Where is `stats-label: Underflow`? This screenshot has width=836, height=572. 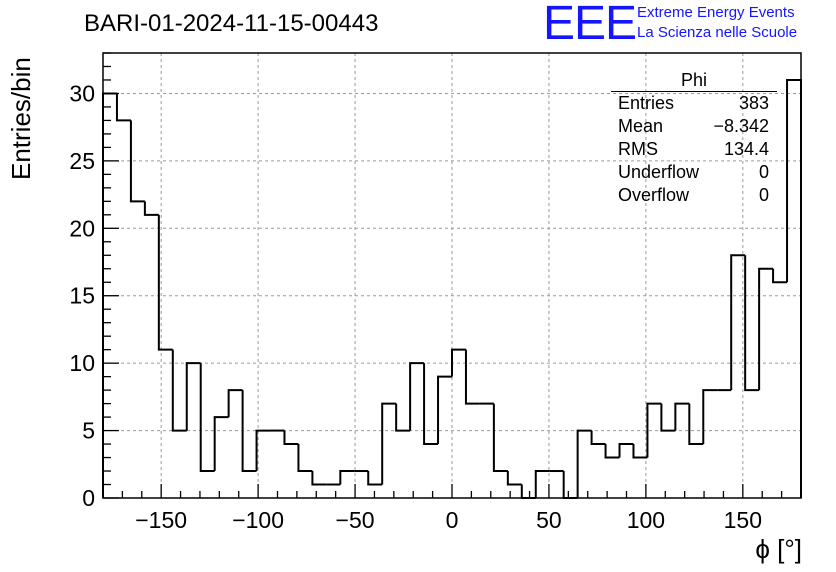 stats-label: Underflow is located at coordinates (659, 172).